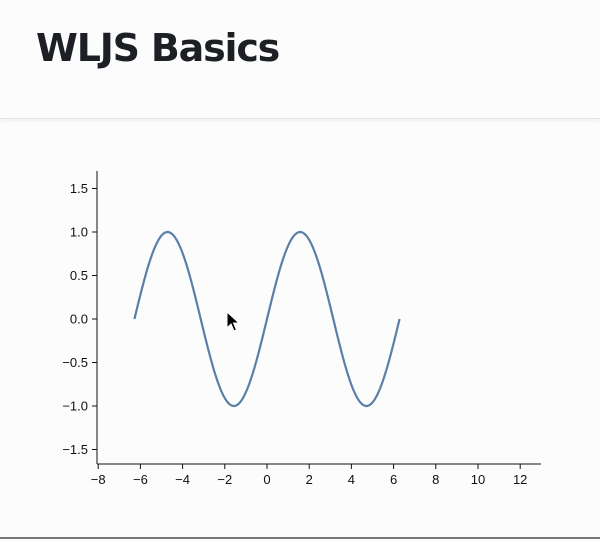 The width and height of the screenshot is (600, 542). What do you see at coordinates (224, 479) in the screenshot?
I see `x-tick-label: −2` at bounding box center [224, 479].